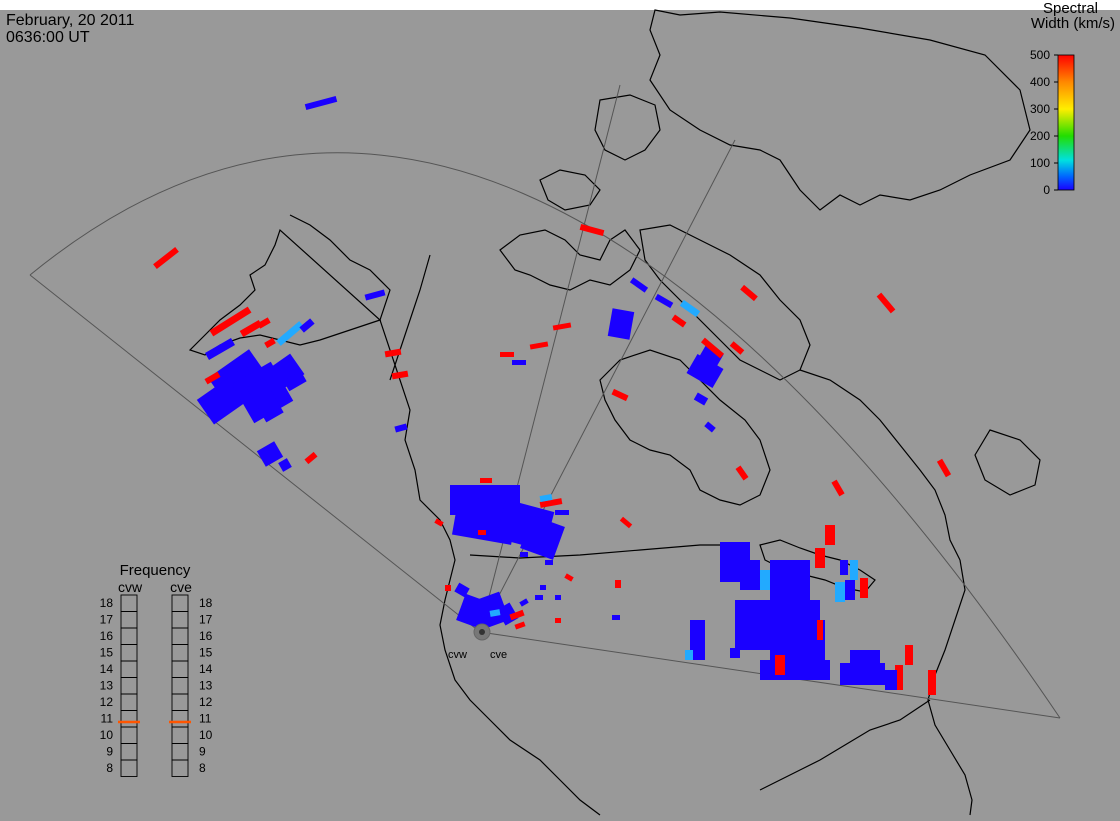  What do you see at coordinates (1040, 55) in the screenshot?
I see `legend-tick-label: 500` at bounding box center [1040, 55].